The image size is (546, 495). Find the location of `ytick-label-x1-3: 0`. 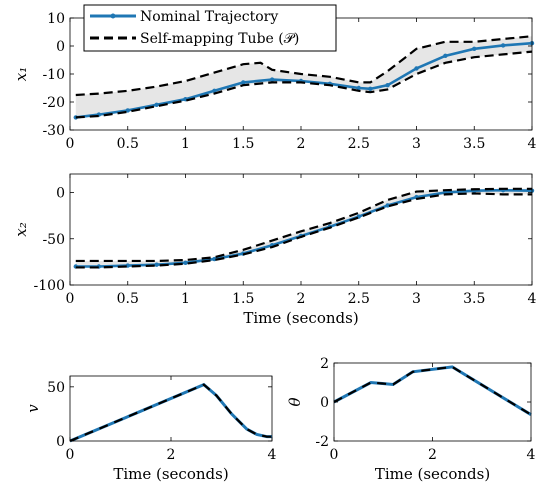

ytick-label-x1-3: 0 is located at coordinates (60, 47).